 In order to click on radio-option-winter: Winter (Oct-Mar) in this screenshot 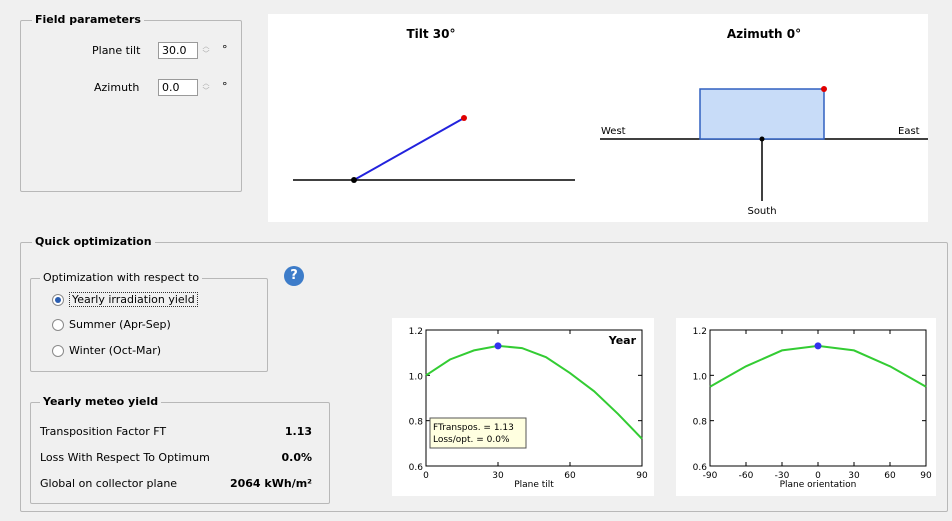, I will do `click(106, 350)`.